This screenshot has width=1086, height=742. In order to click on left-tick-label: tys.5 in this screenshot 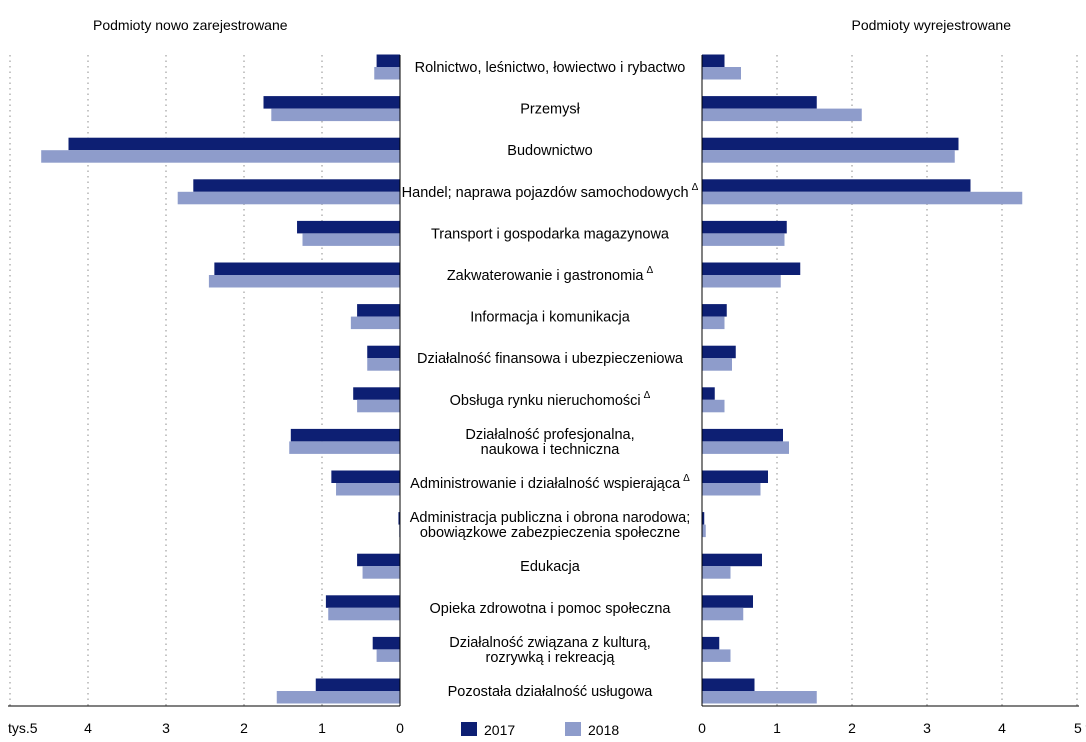, I will do `click(23, 728)`.